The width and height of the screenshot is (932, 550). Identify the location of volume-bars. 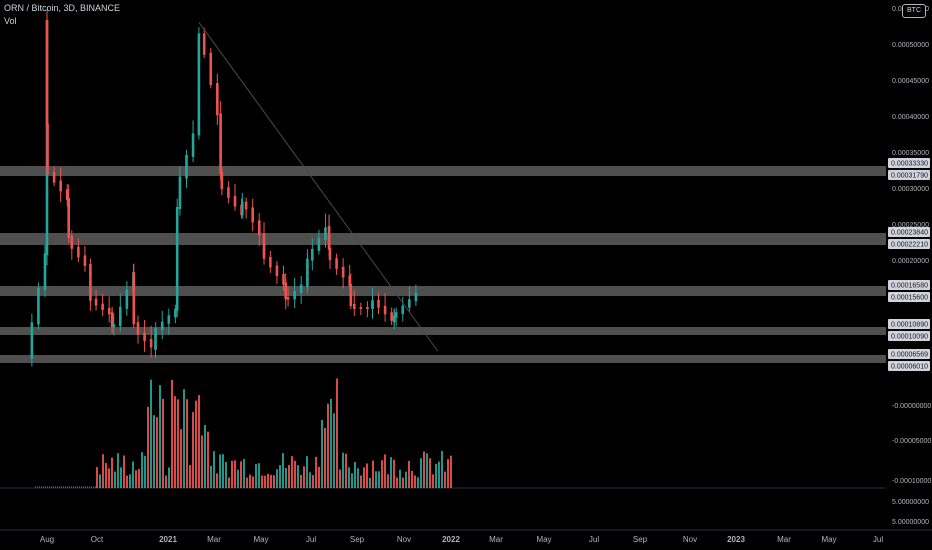
(274, 433).